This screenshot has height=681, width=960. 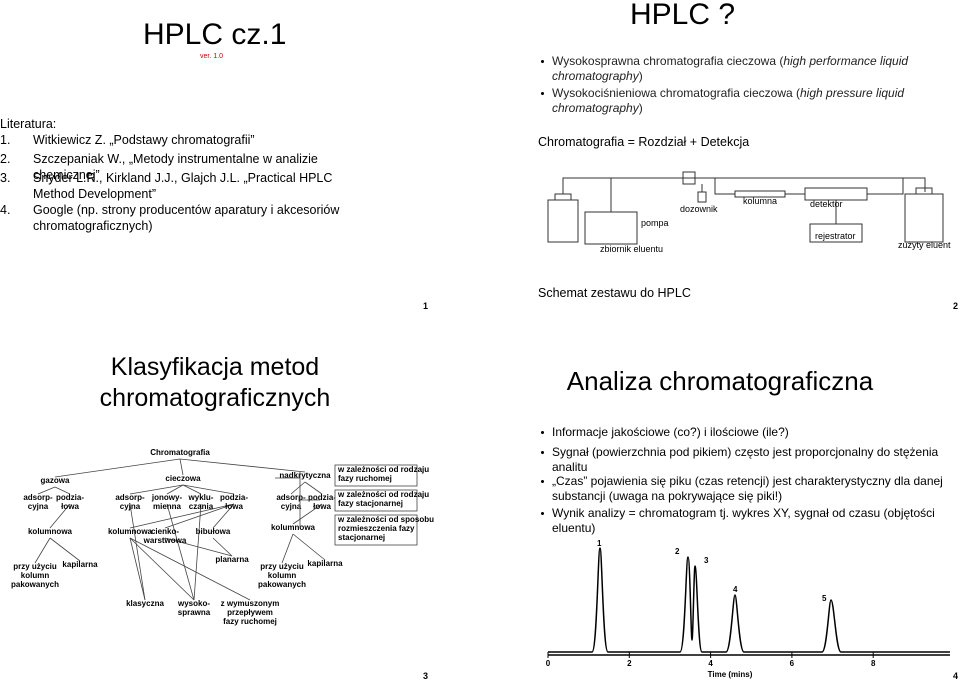 What do you see at coordinates (826, 204) in the screenshot?
I see `detector-label: detektor` at bounding box center [826, 204].